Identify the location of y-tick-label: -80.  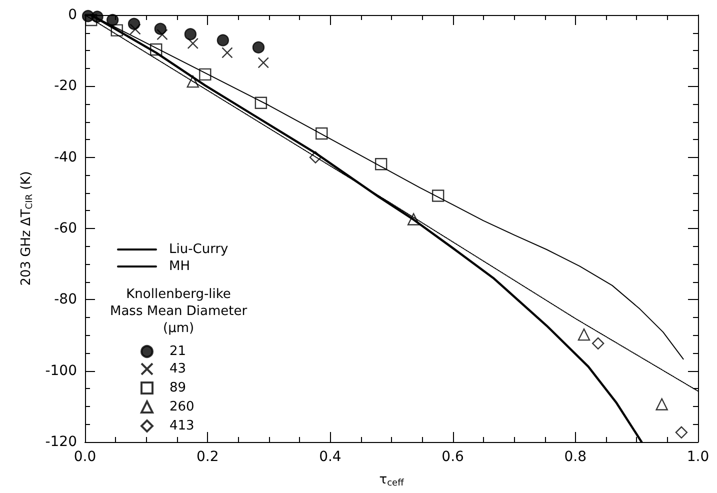
(65, 300).